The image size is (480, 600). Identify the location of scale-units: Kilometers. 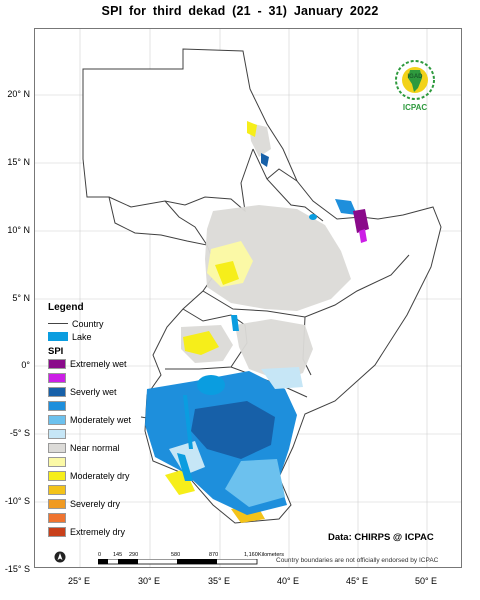
(271, 555).